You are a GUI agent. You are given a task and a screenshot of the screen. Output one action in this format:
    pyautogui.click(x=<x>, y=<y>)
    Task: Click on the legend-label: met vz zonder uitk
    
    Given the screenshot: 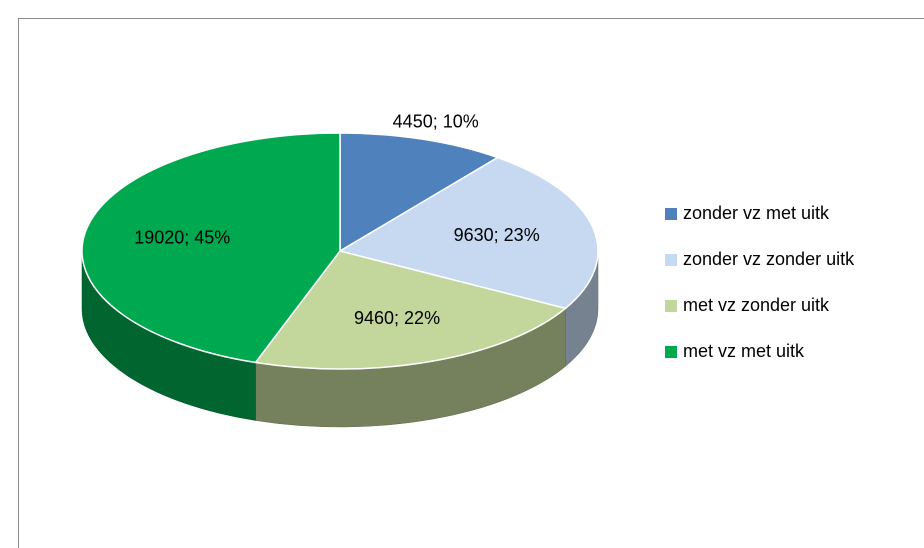 What is the action you would take?
    pyautogui.click(x=756, y=305)
    